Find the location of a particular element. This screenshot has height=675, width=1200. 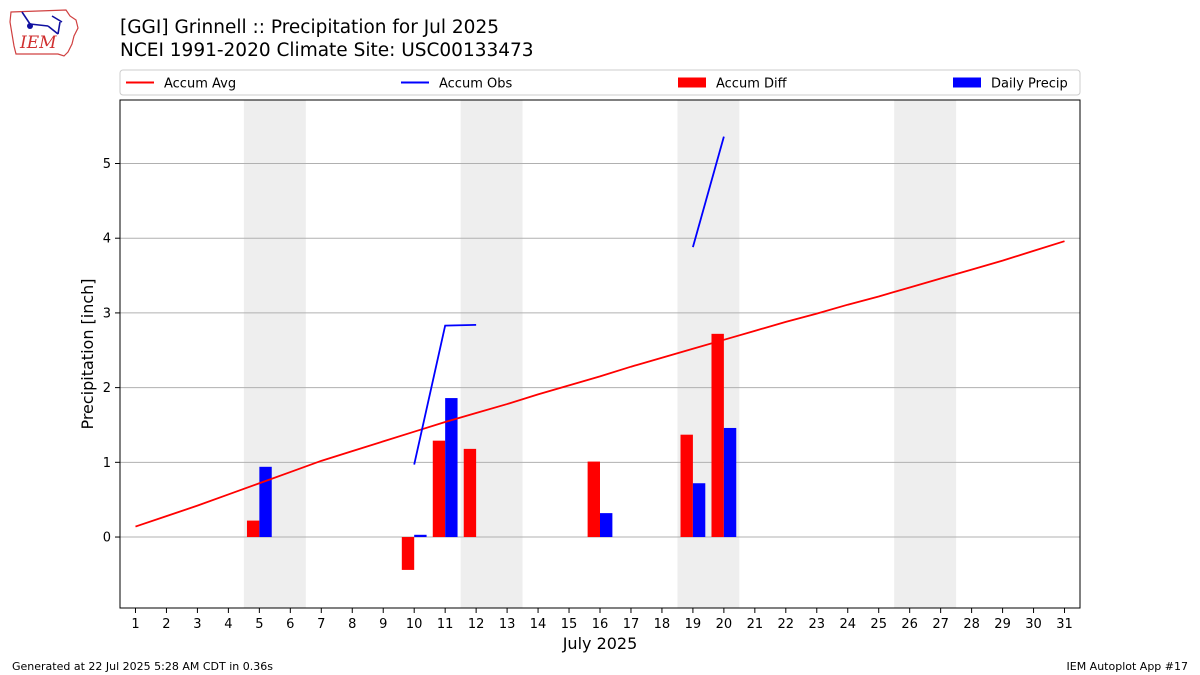

legend-swatch-accum-diff is located at coordinates (692, 82).